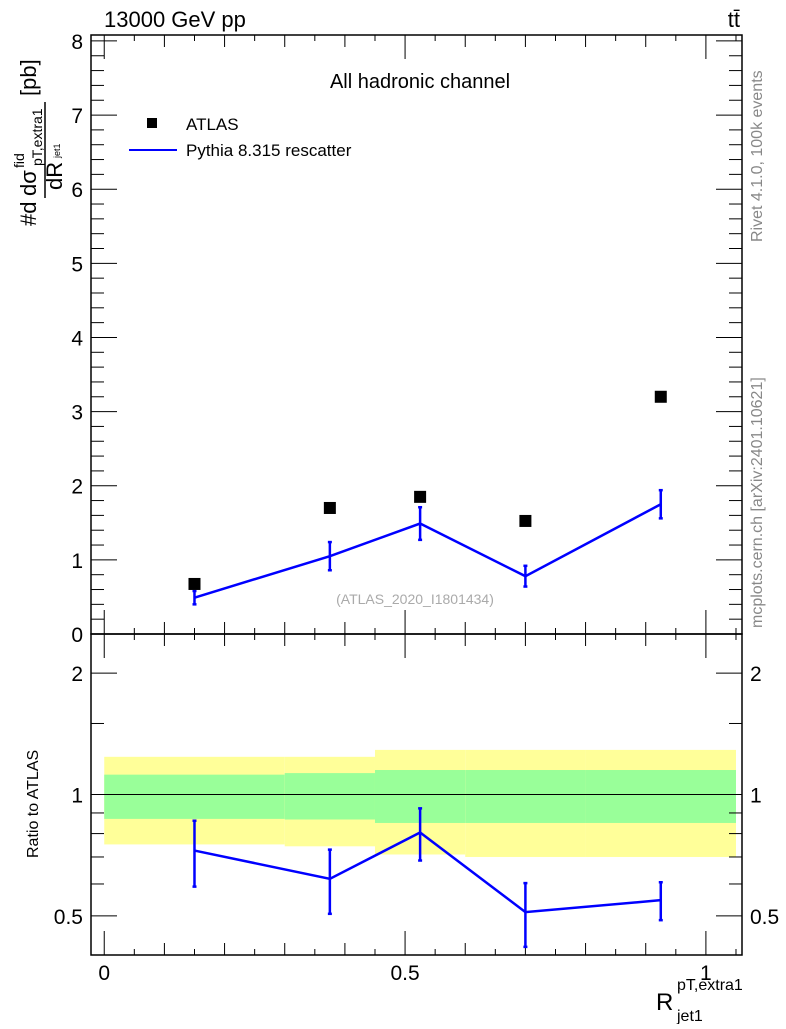 This screenshot has width=786, height=1029. Describe the element at coordinates (757, 156) in the screenshot. I see `rivet-label: Rivet 4.1.0, 100k events` at that location.